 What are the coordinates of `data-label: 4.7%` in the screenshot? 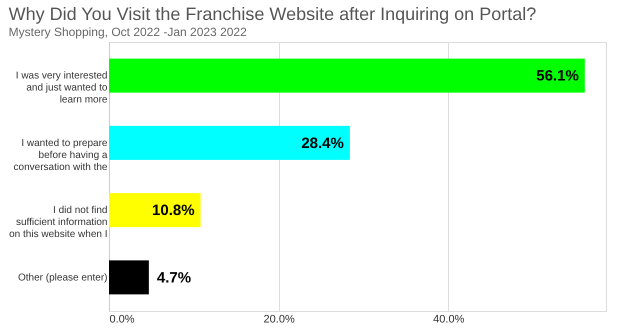 It's located at (174, 277).